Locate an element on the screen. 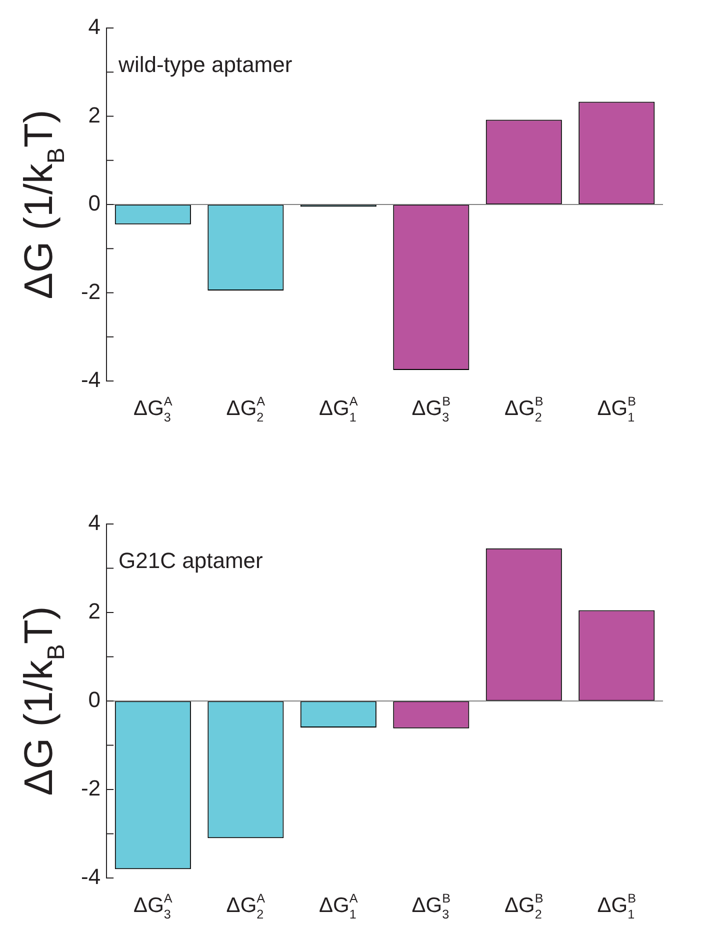  text: wild-type aptamer is located at coordinates (205, 64).